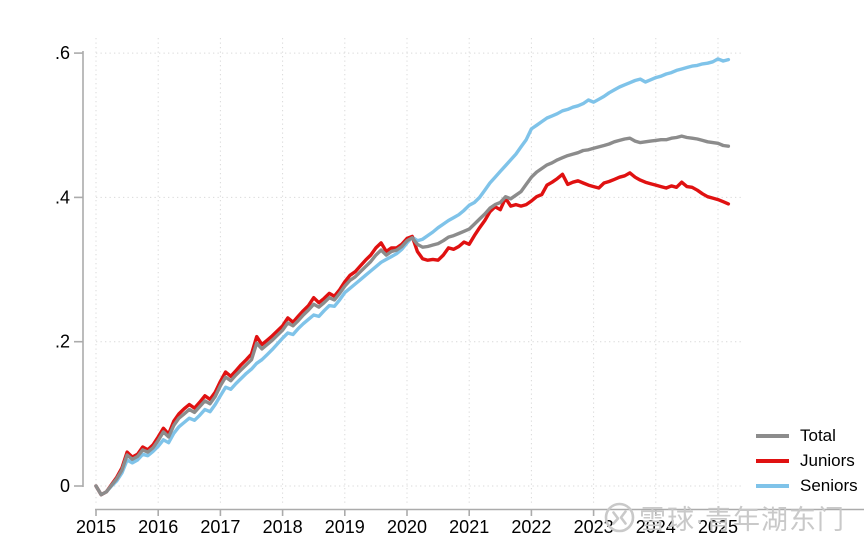 Image resolution: width=866 pixels, height=544 pixels. What do you see at coordinates (531, 527) in the screenshot?
I see `x-tick-label: 2022` at bounding box center [531, 527].